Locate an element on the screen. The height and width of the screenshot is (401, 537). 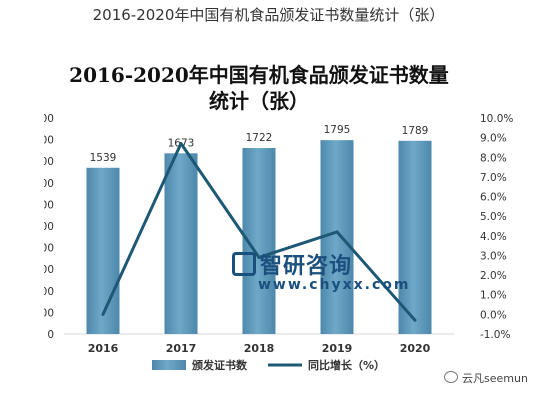
x-axis-tick-label: 2019 is located at coordinates (337, 348).